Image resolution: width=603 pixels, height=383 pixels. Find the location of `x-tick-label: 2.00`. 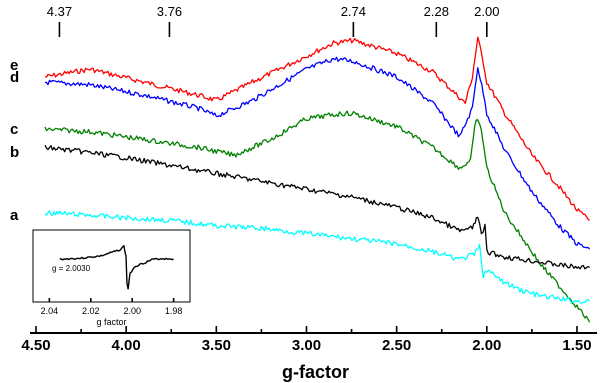

x-tick-label: 2.00 is located at coordinates (486, 345).